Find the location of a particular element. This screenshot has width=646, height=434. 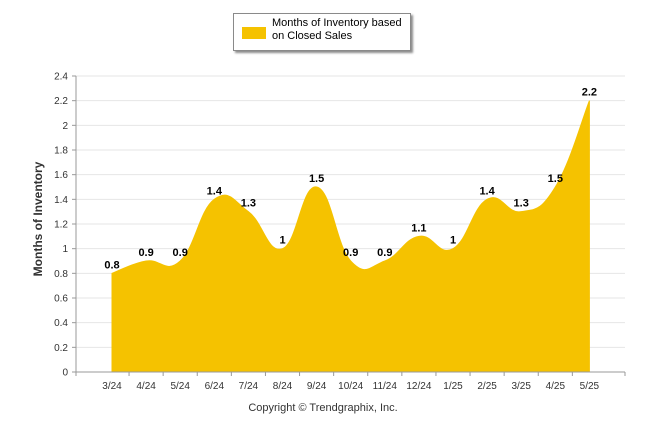

x-tick-label: 4/25 is located at coordinates (556, 386).